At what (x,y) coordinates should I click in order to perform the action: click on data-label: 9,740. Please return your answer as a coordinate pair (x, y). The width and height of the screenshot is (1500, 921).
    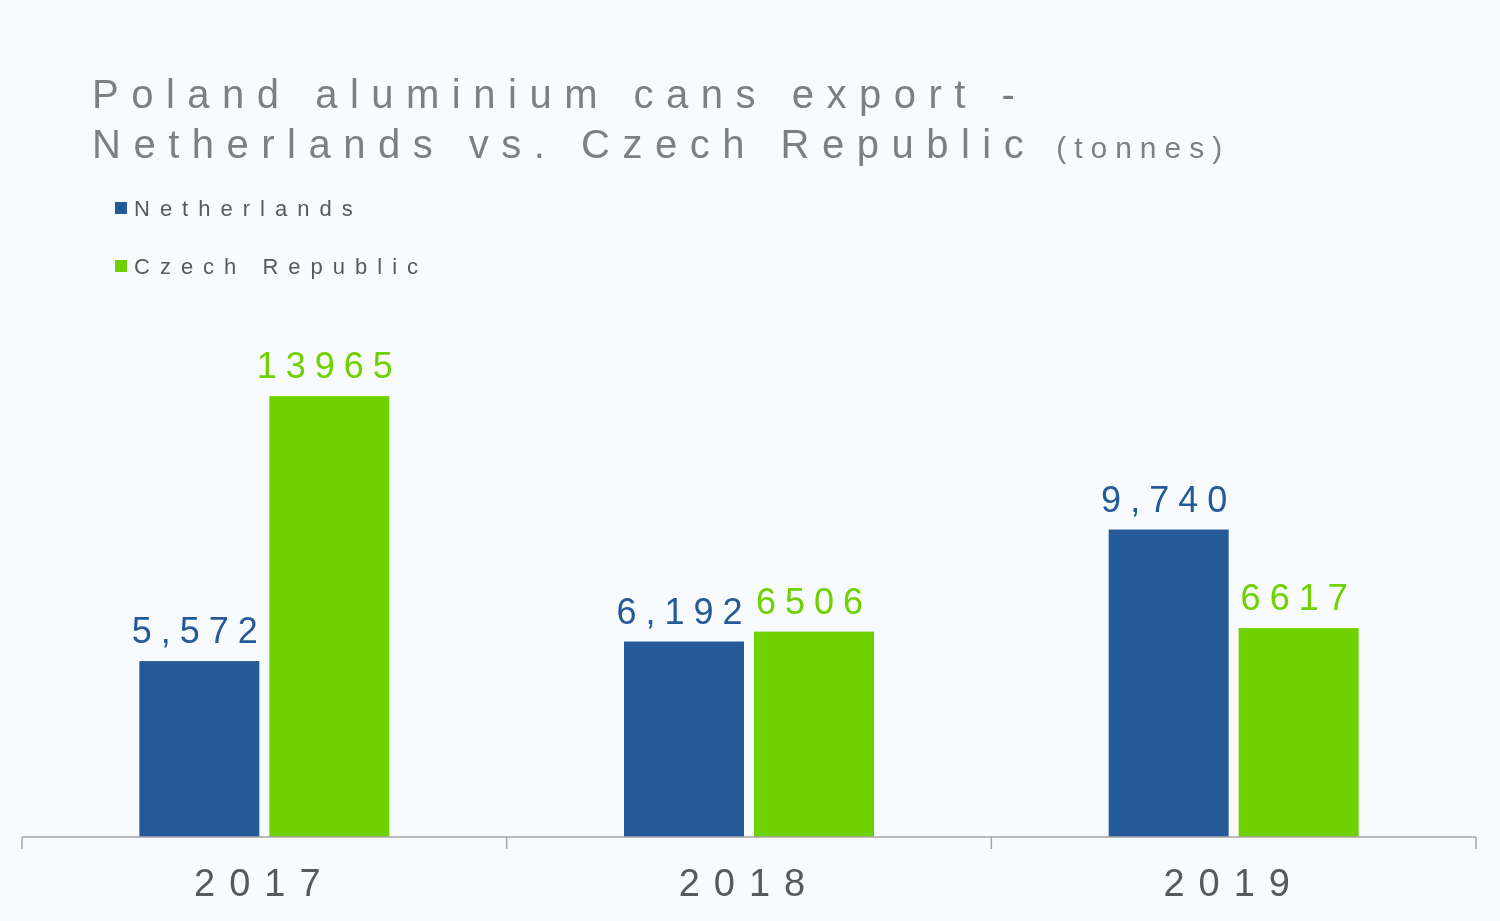
    Looking at the image, I should click on (1169, 499).